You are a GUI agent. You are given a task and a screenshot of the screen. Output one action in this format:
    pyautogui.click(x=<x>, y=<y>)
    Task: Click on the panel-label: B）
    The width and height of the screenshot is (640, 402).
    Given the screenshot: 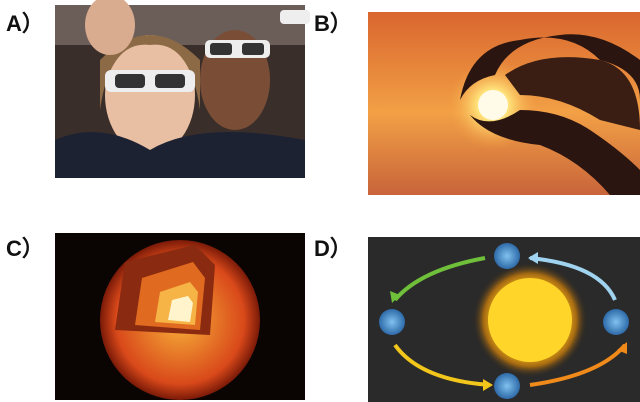 What is the action you would take?
    pyautogui.click(x=333, y=23)
    